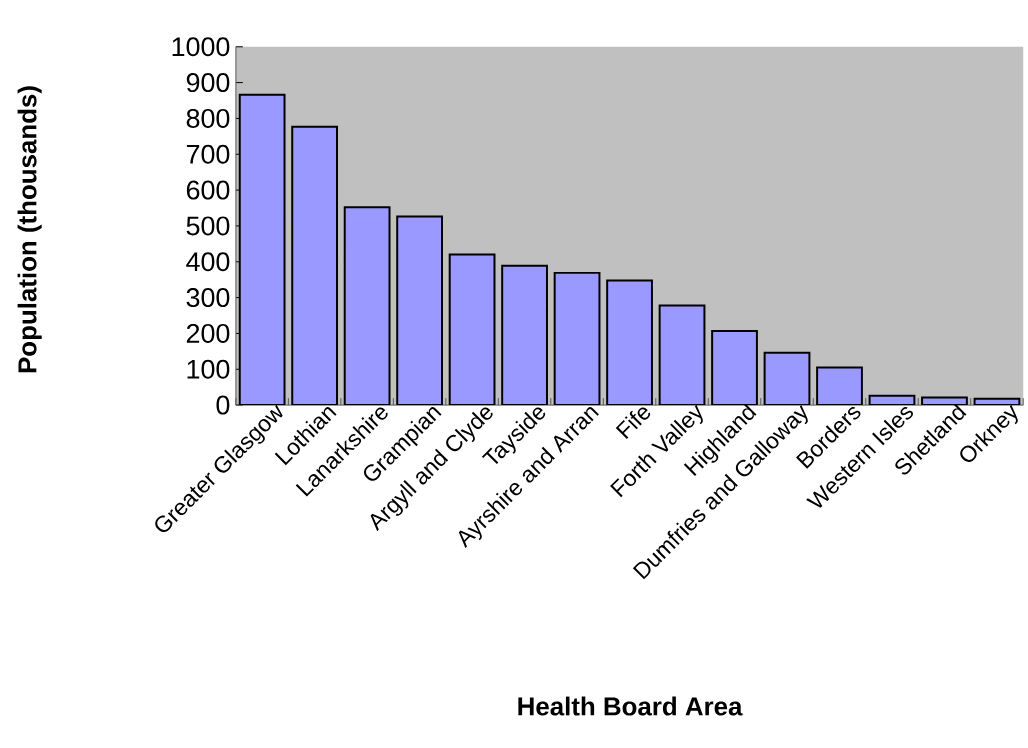 This screenshot has width=1028, height=748. Describe the element at coordinates (201, 47) in the screenshot. I see `y-tick-label: 1000` at that location.